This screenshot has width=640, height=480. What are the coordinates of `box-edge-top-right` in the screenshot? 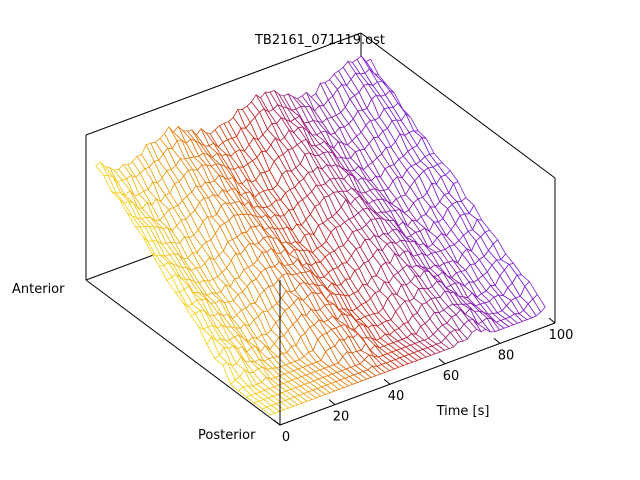 It's located at (458, 105).